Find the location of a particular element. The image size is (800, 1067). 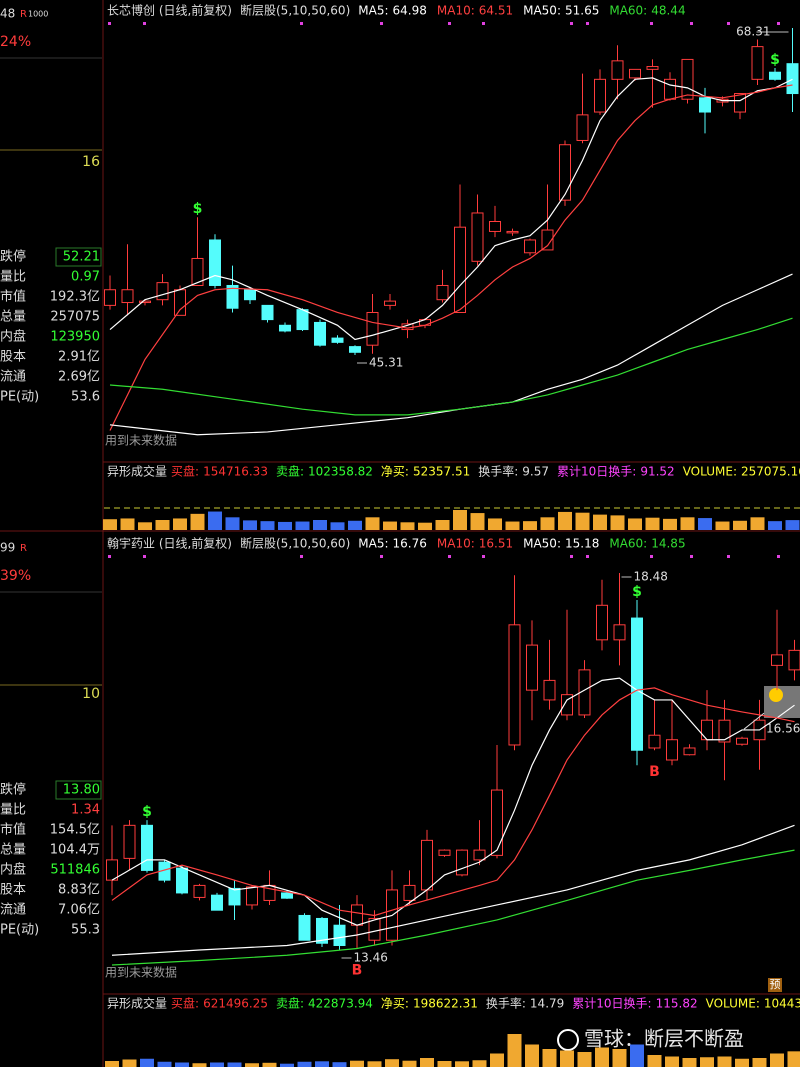

volume-header-text: 422873.94 is located at coordinates (340, 1004).